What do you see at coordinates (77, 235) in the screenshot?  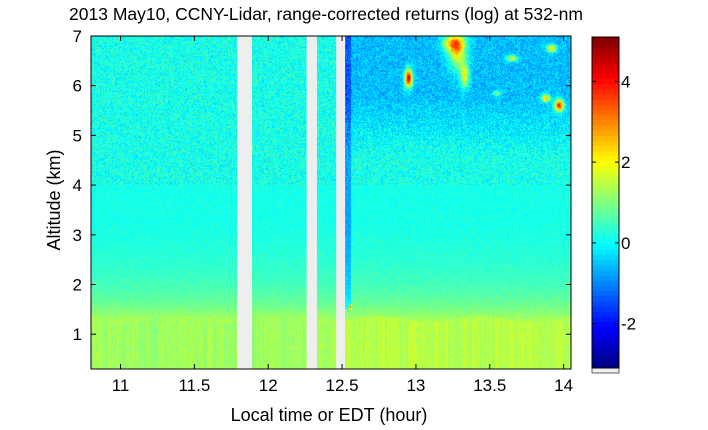 I see `y-tick-label: 3` at bounding box center [77, 235].